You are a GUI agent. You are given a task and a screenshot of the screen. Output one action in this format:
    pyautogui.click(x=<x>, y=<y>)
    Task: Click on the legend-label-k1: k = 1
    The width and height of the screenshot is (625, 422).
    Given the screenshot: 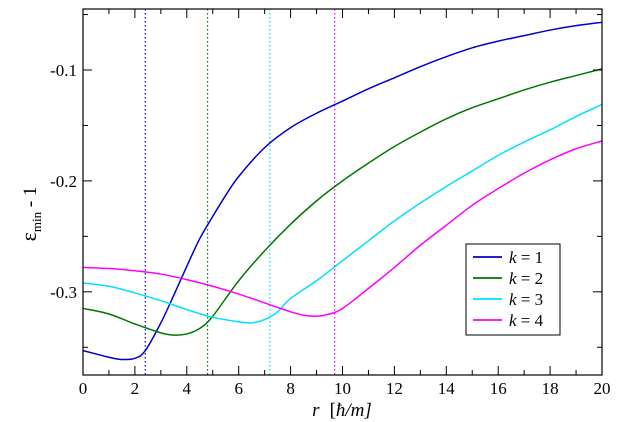 What is the action you would take?
    pyautogui.click(x=526, y=257)
    